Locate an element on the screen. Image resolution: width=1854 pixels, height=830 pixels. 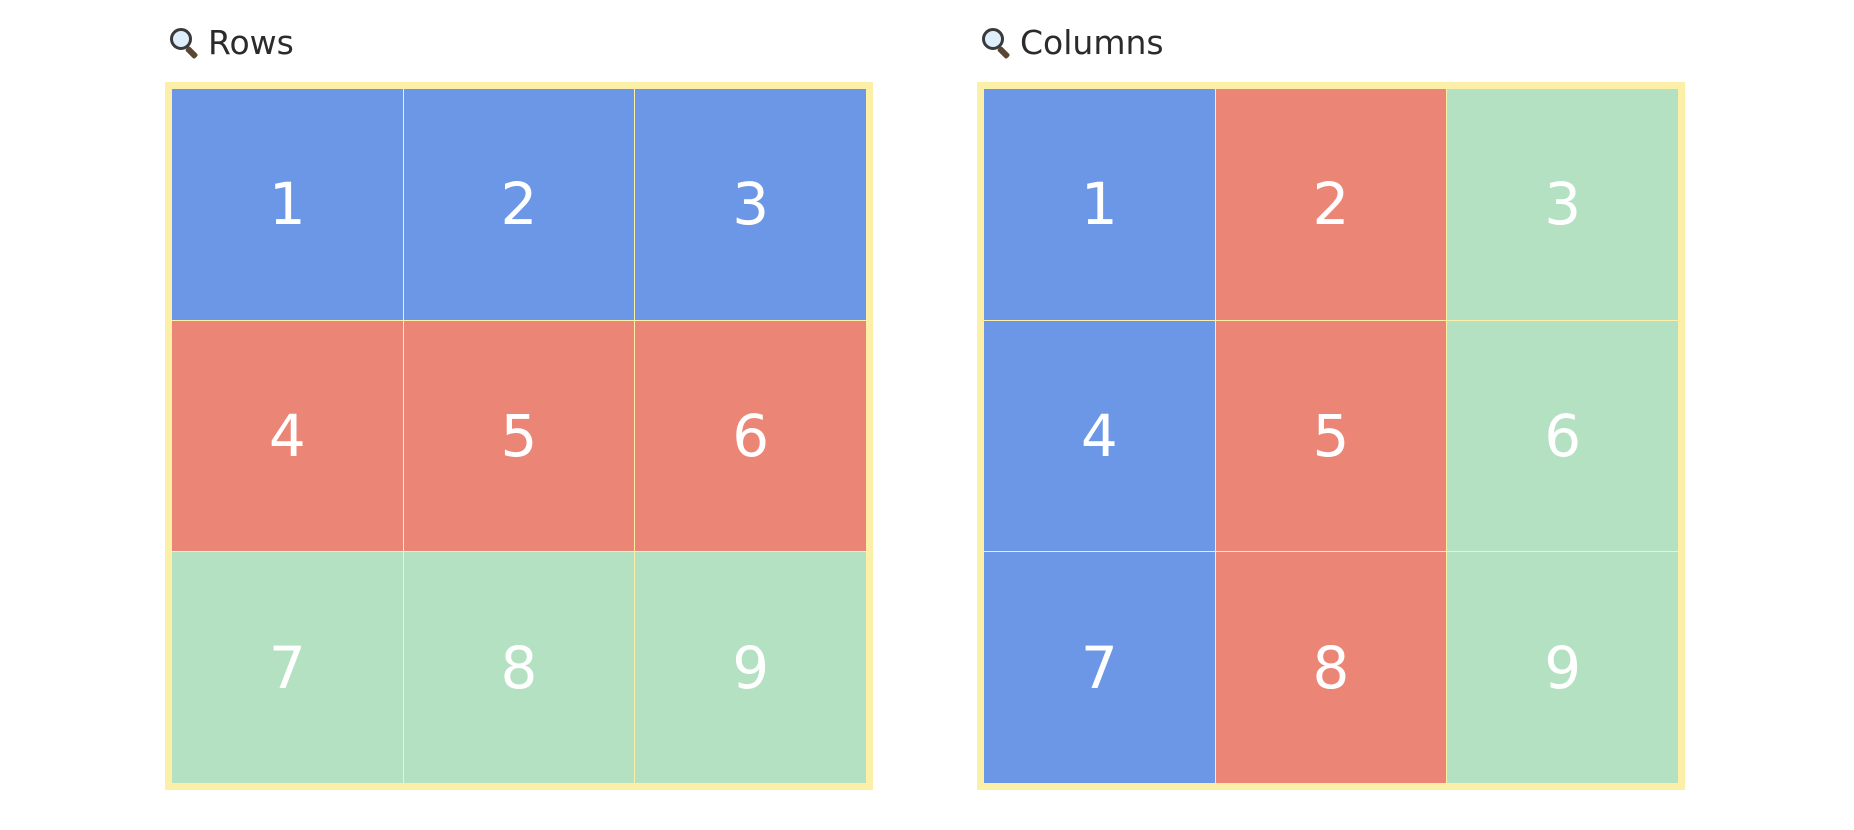
columns-panel-title: Columns is located at coordinates (1072, 42).